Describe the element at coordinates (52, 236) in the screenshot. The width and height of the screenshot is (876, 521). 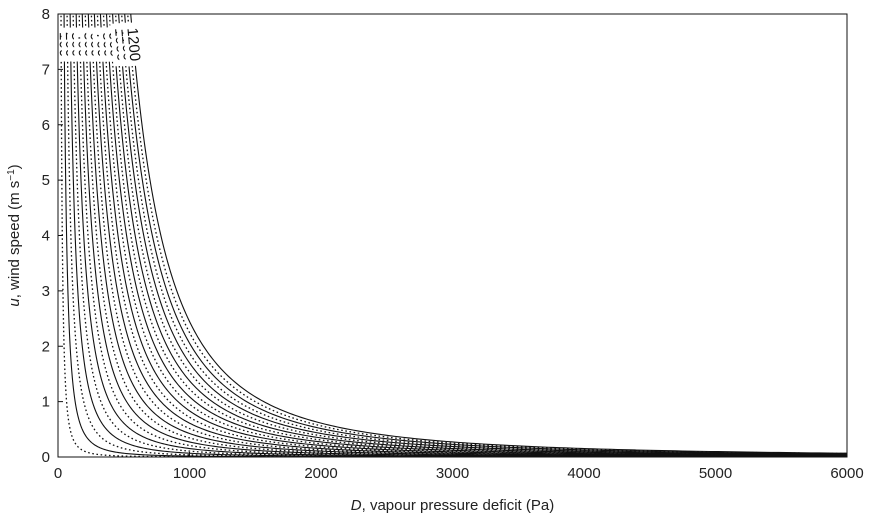
I see `y-axis: 0 1 2 3 4 5 6 7 8` at that location.